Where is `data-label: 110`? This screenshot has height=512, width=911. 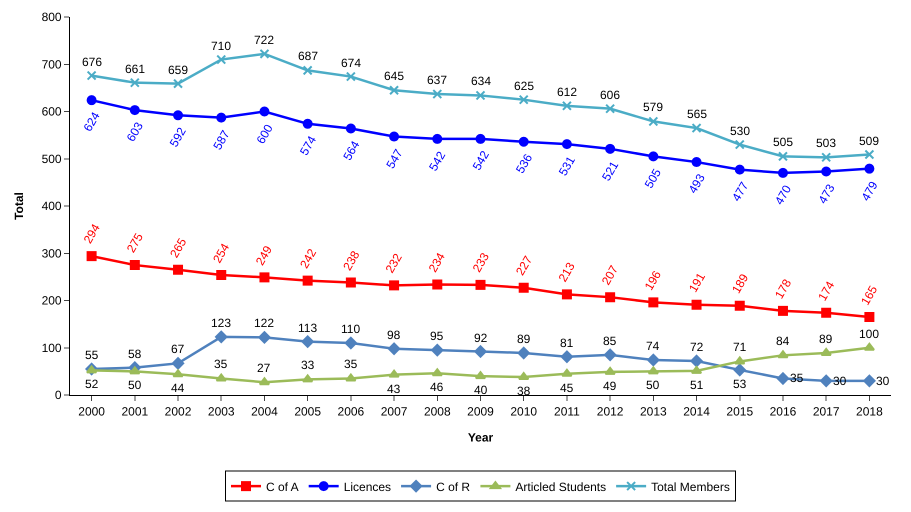
data-label: 110 is located at coordinates (350, 329).